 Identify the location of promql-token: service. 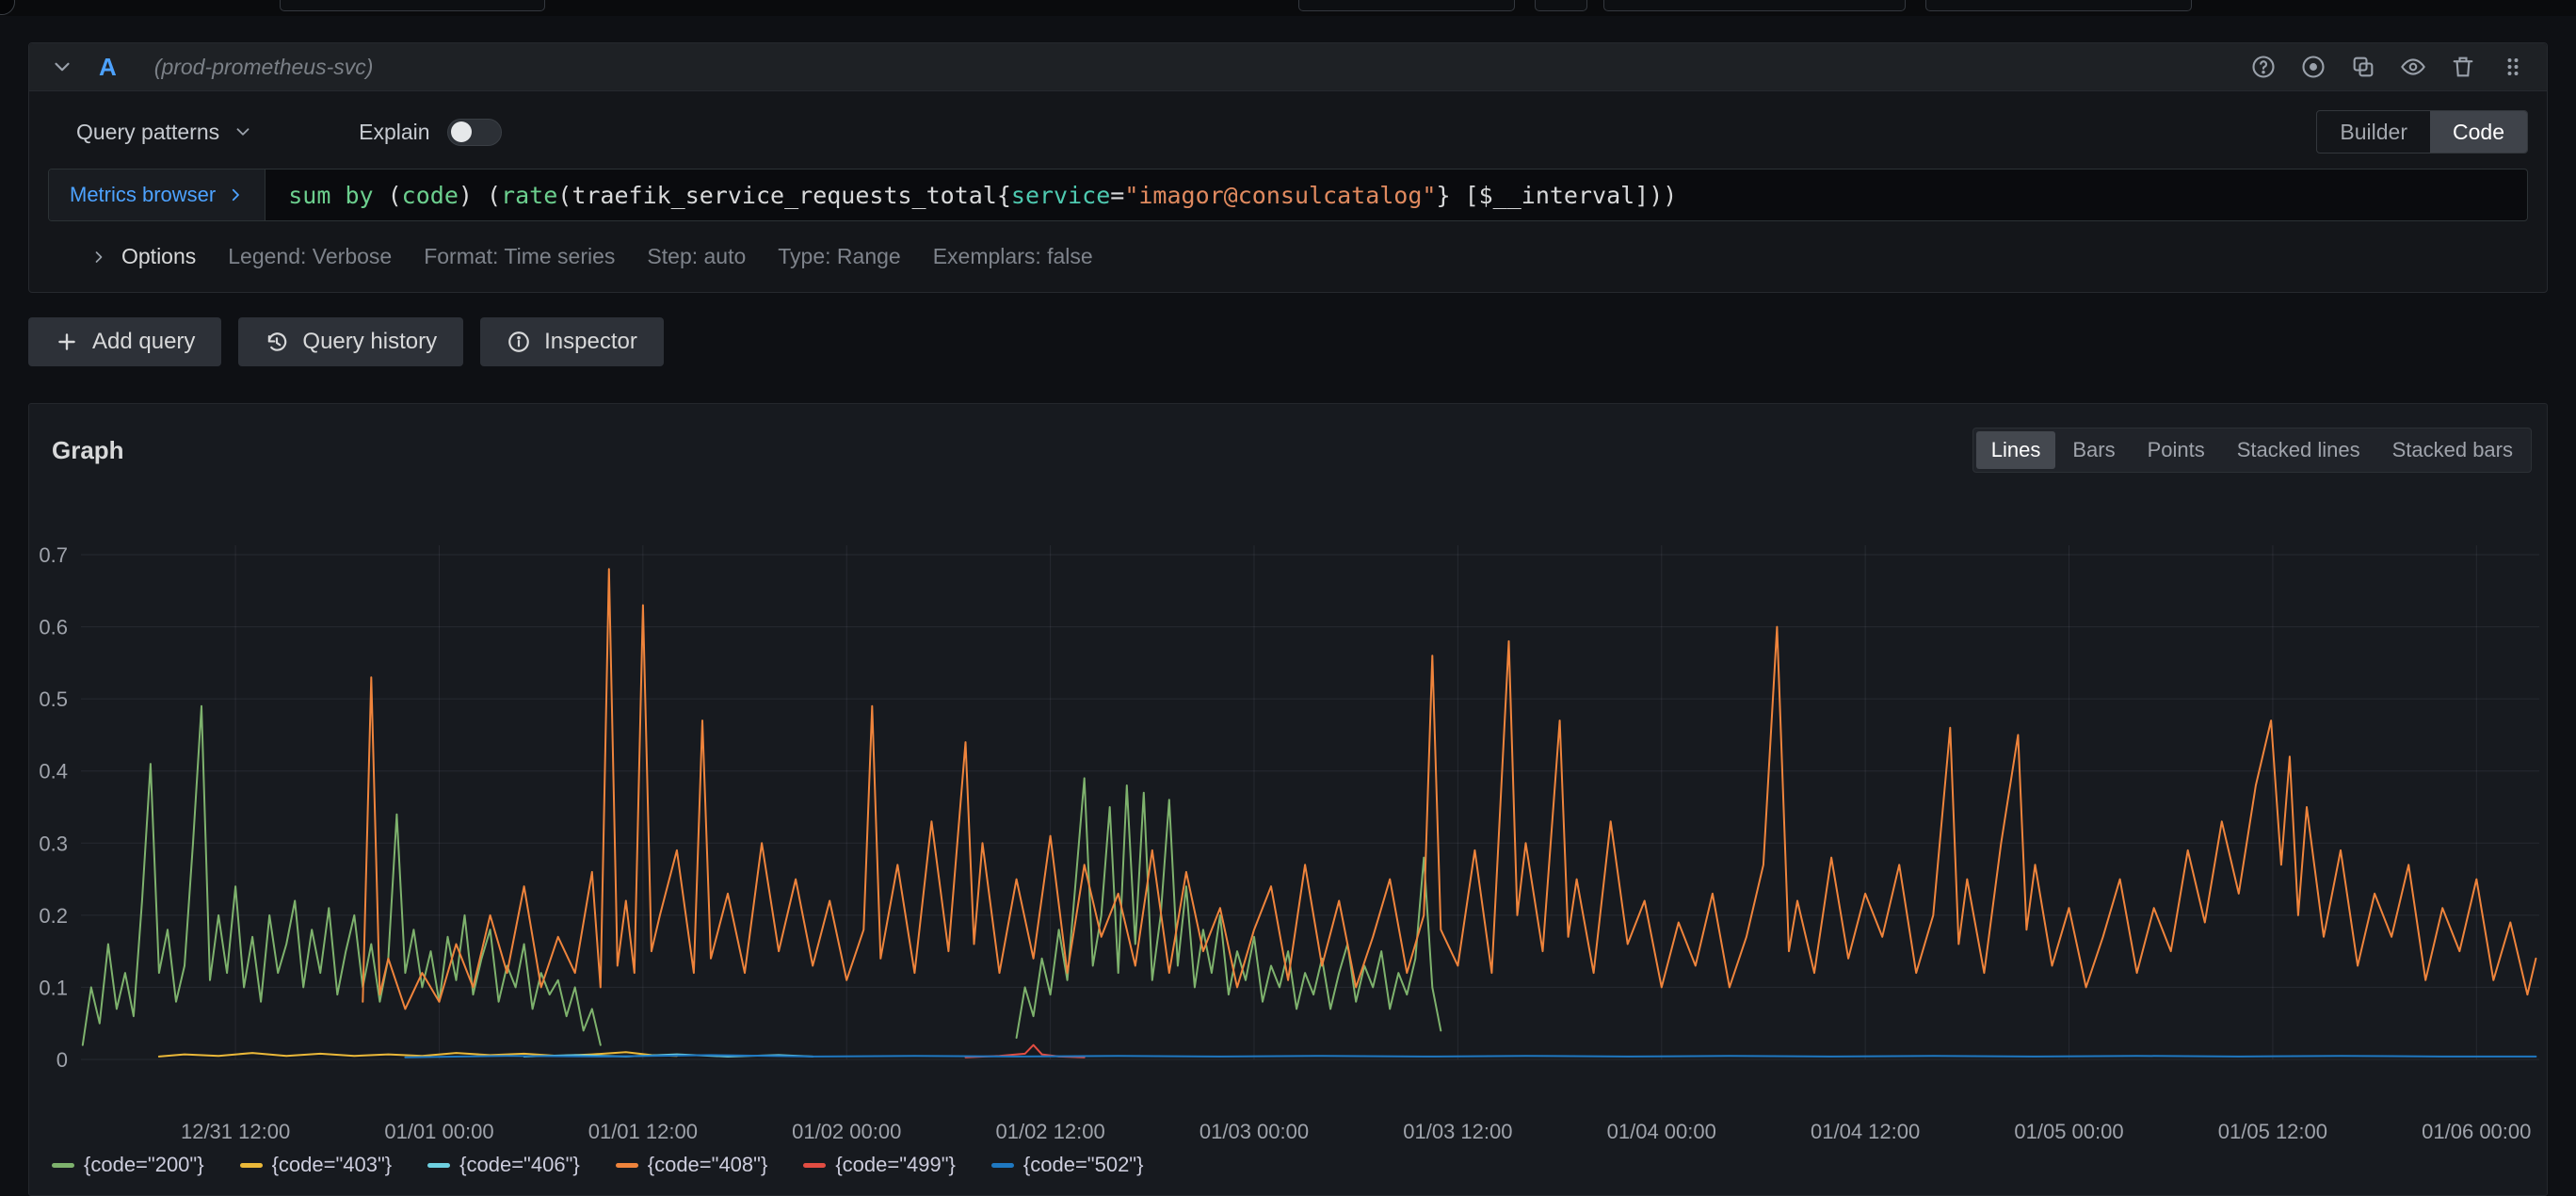
(1060, 195).